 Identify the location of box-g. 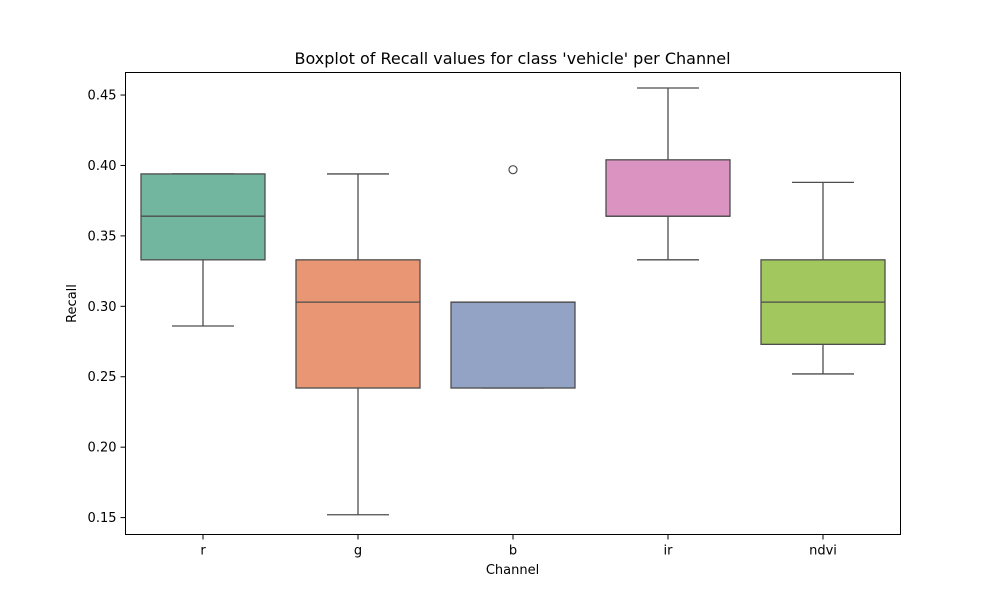
(358, 344).